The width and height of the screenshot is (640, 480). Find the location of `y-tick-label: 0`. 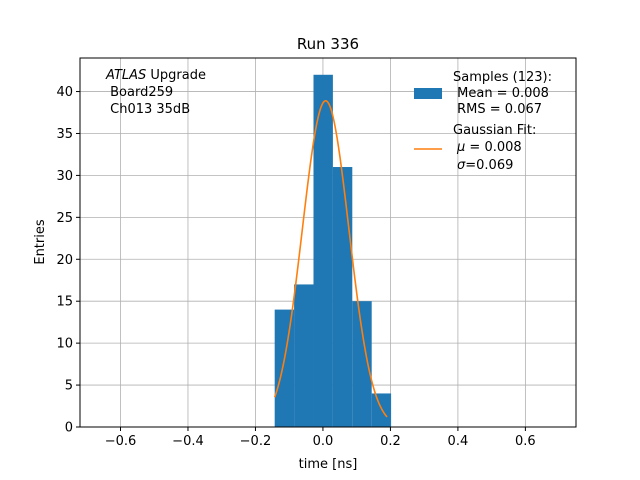

y-tick-label: 0 is located at coordinates (69, 428).